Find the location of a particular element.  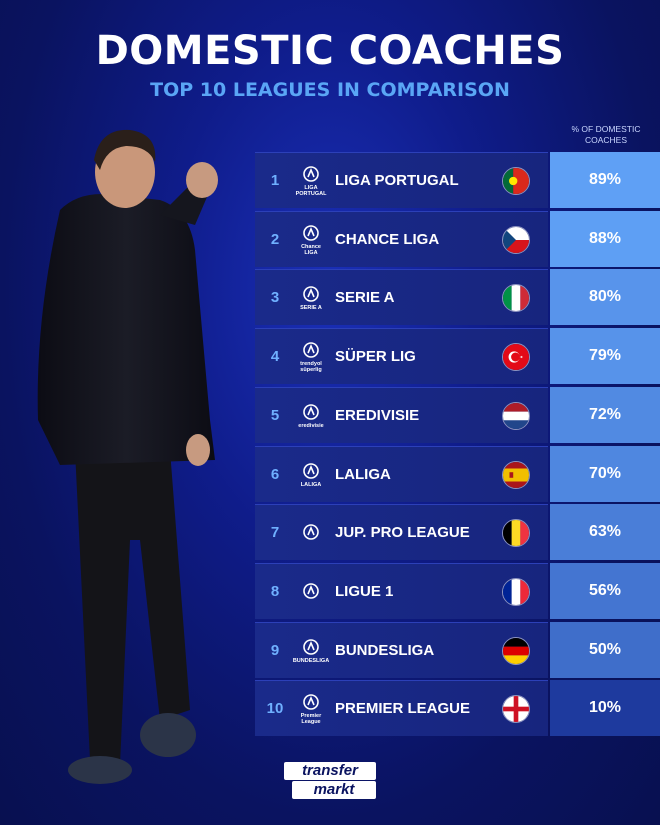

table-row: 8 LIGUE 1 56% is located at coordinates (457, 590).